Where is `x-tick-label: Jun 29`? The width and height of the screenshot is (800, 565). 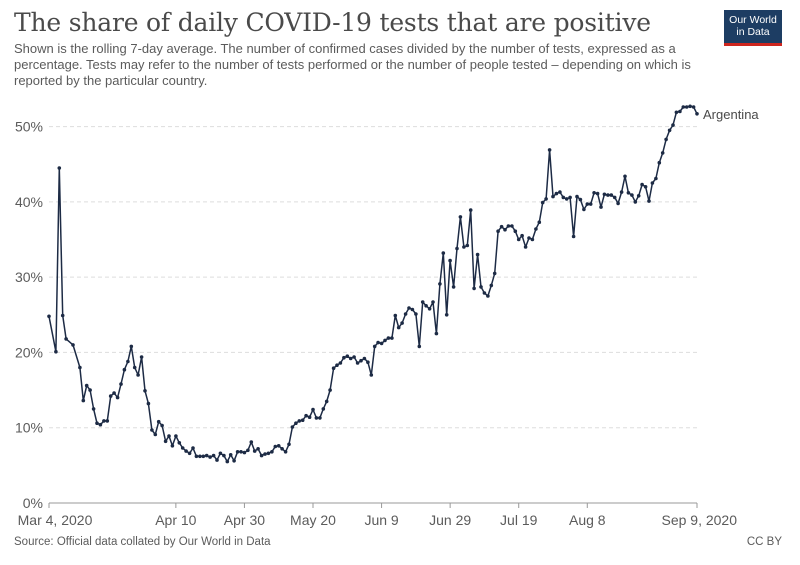 x-tick-label: Jun 29 is located at coordinates (450, 520).